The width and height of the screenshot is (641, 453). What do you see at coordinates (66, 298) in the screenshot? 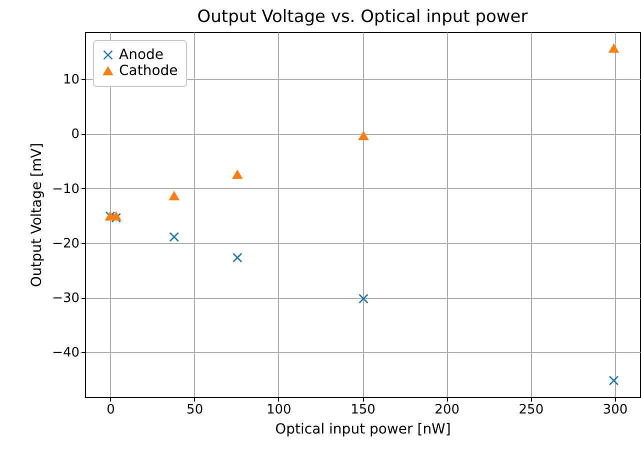
I see `y-tick-label: −30` at bounding box center [66, 298].